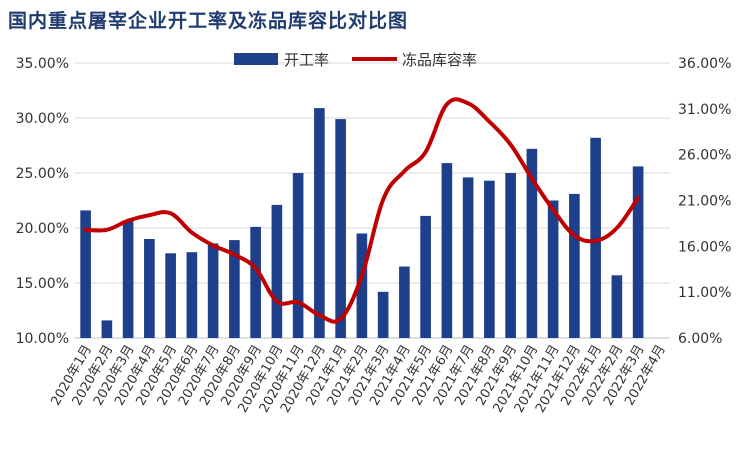 The image size is (750, 451). Describe the element at coordinates (704, 293) in the screenshot. I see `right-y-tick-label: 11.00%` at that location.